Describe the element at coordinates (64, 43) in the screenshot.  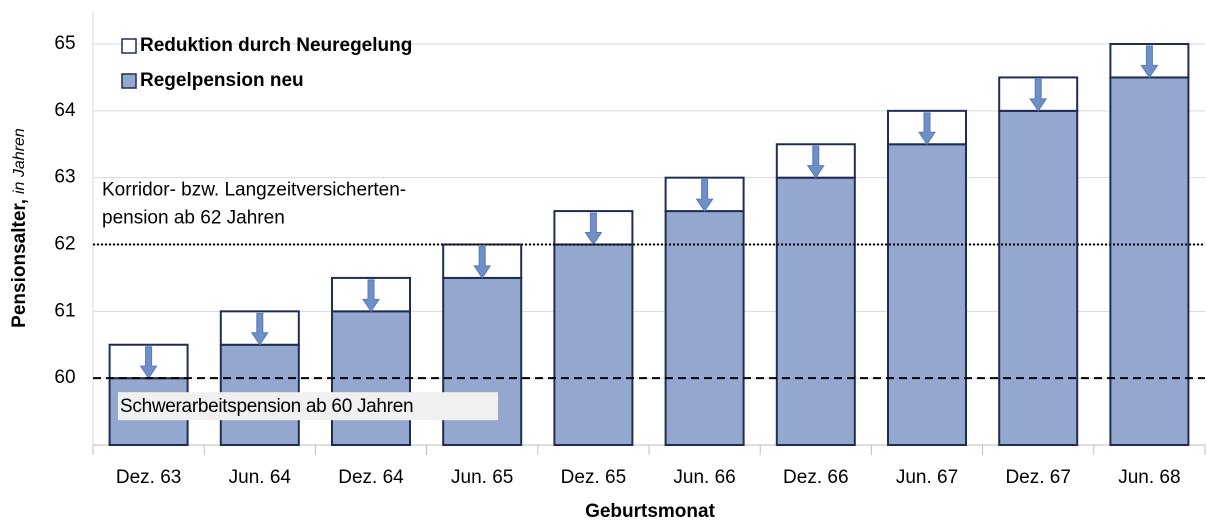
I see `y-tick-label: 65` at that location.